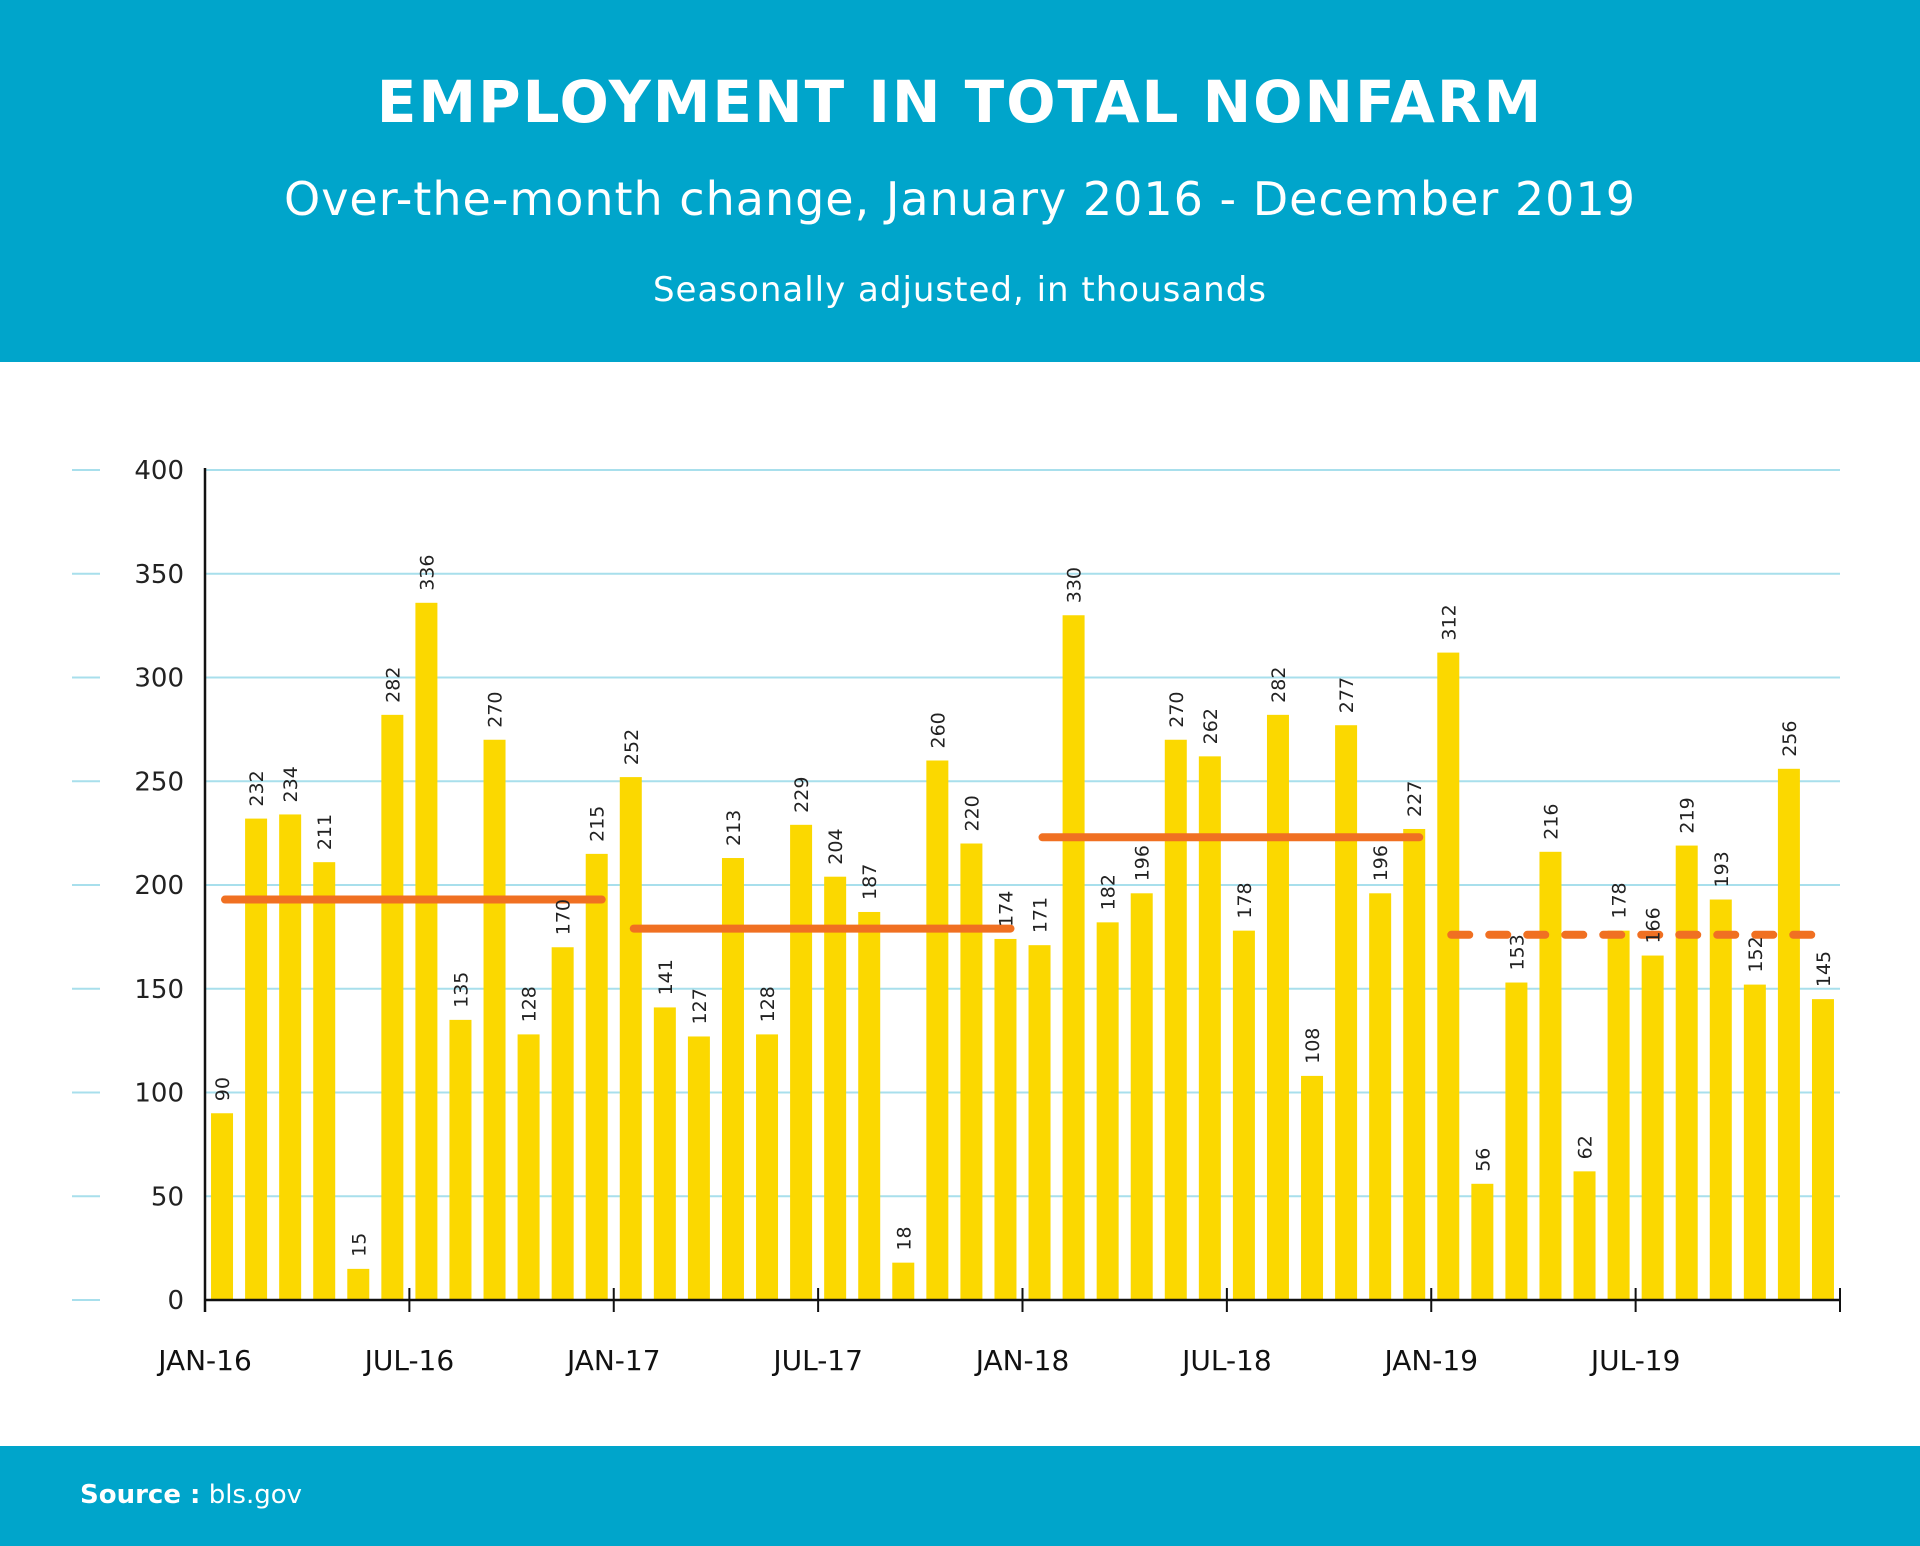 The height and width of the screenshot is (1546, 1920). What do you see at coordinates (257, 788) in the screenshot?
I see `data-label: 232` at bounding box center [257, 788].